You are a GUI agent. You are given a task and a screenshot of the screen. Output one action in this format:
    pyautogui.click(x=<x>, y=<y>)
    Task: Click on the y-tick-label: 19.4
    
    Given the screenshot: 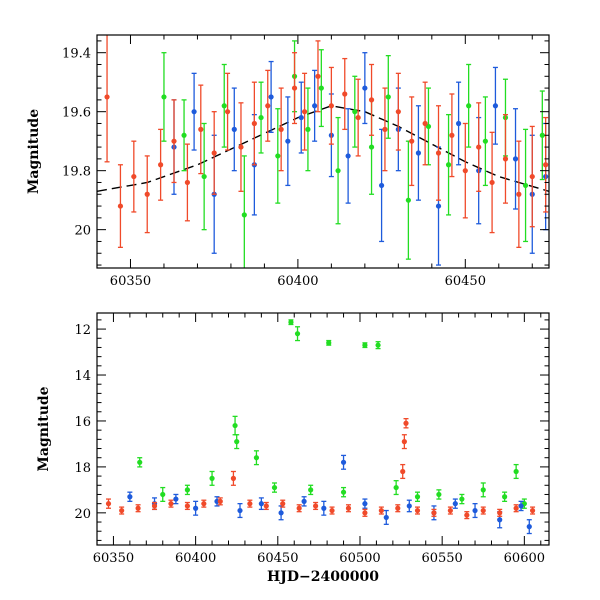 What is the action you would take?
    pyautogui.click(x=76, y=54)
    